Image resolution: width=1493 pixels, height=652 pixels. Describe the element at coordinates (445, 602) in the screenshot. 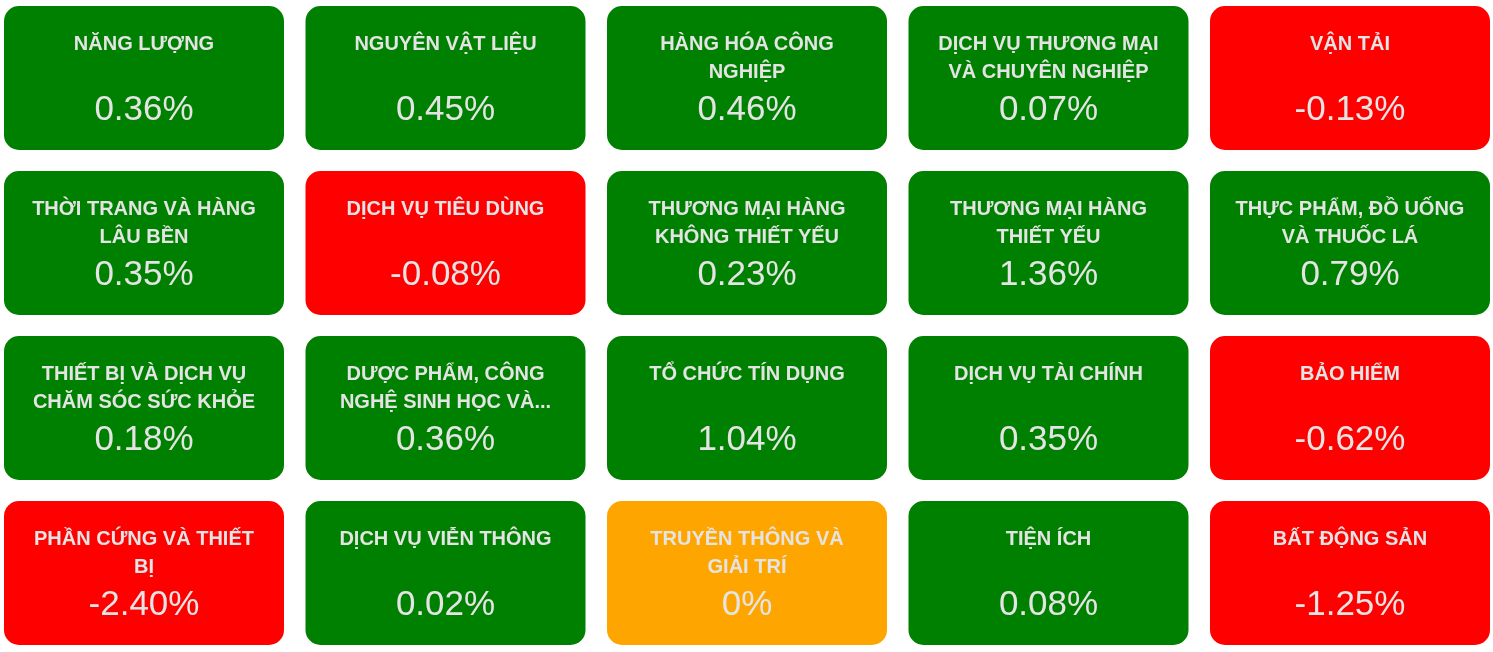

I see `data-label: 0.02%` at that location.